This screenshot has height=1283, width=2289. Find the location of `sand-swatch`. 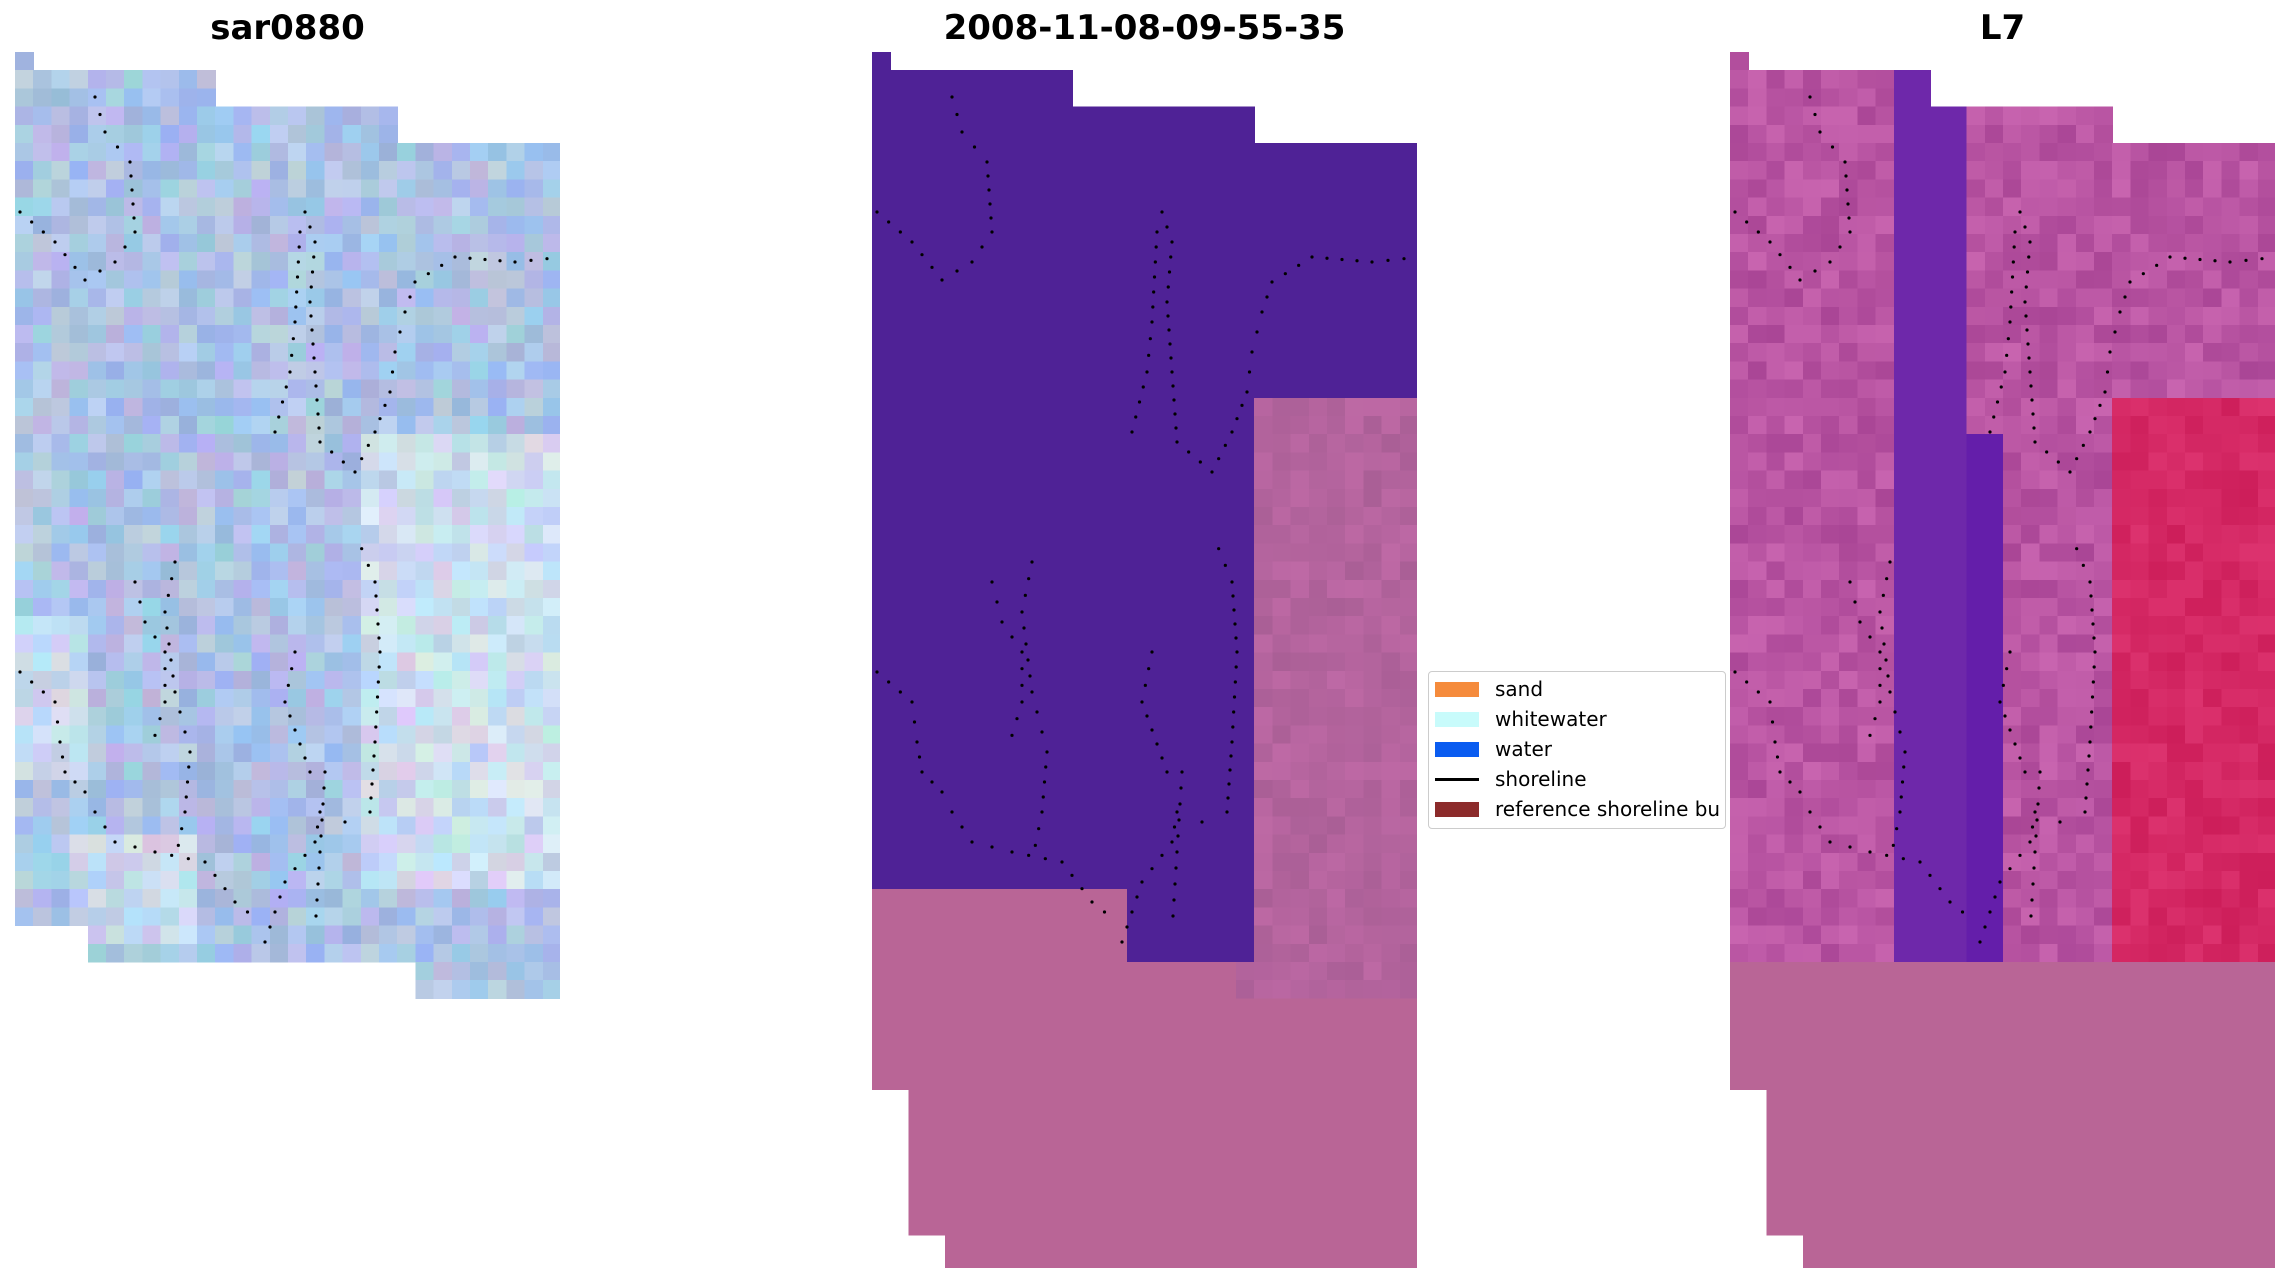

sand-swatch is located at coordinates (1457, 689).